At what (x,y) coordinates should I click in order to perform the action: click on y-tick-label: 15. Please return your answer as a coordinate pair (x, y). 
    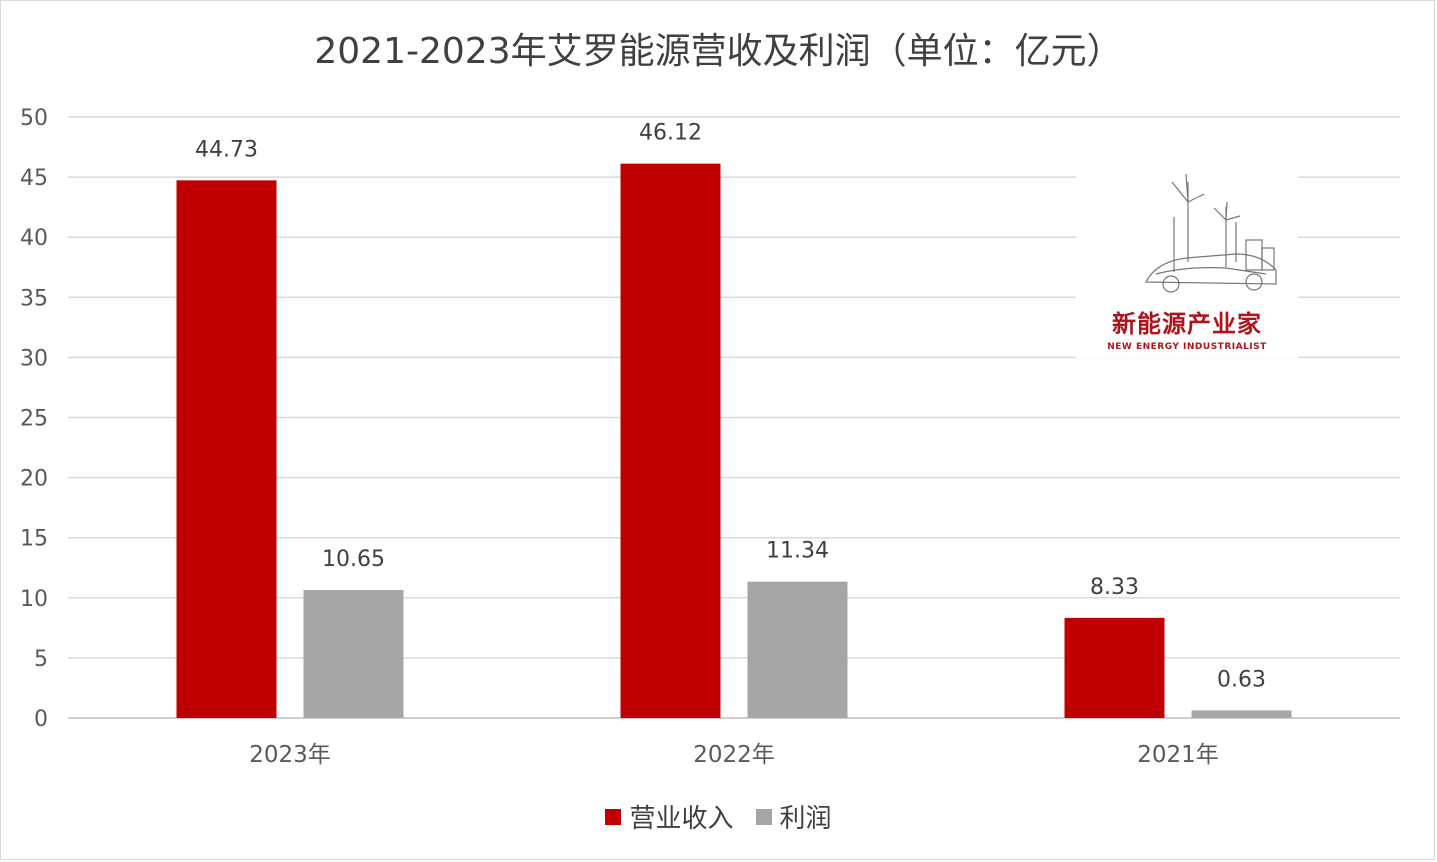
    Looking at the image, I should click on (34, 539).